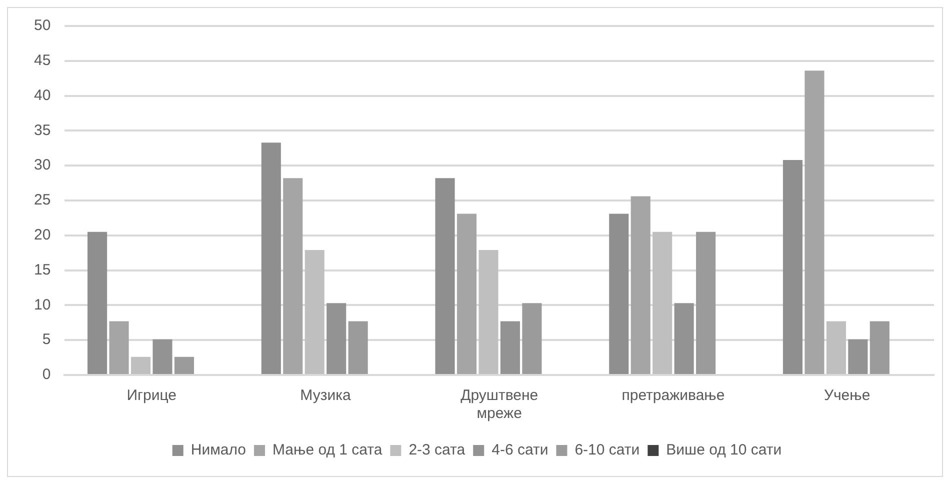  I want to click on y-tick-label: 10, so click(42, 305).